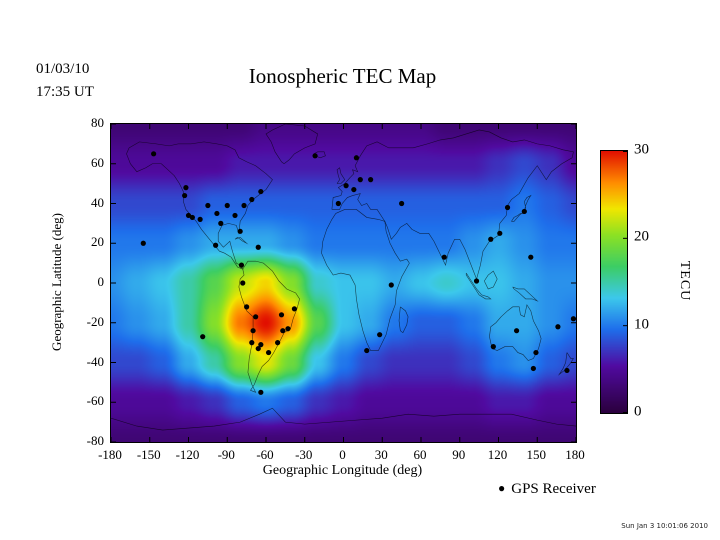 The width and height of the screenshot is (720, 540). I want to click on y-tick-label: -40, so click(95, 361).